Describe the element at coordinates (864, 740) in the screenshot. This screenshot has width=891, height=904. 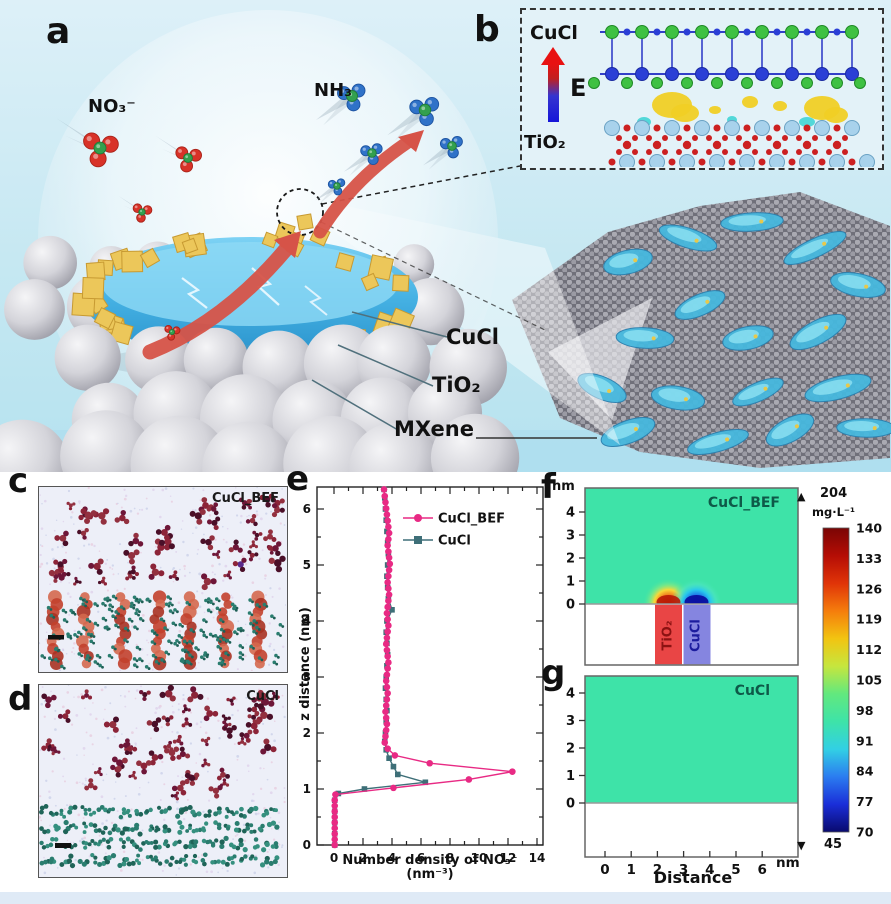
I see `svg-text: 91` at that location.